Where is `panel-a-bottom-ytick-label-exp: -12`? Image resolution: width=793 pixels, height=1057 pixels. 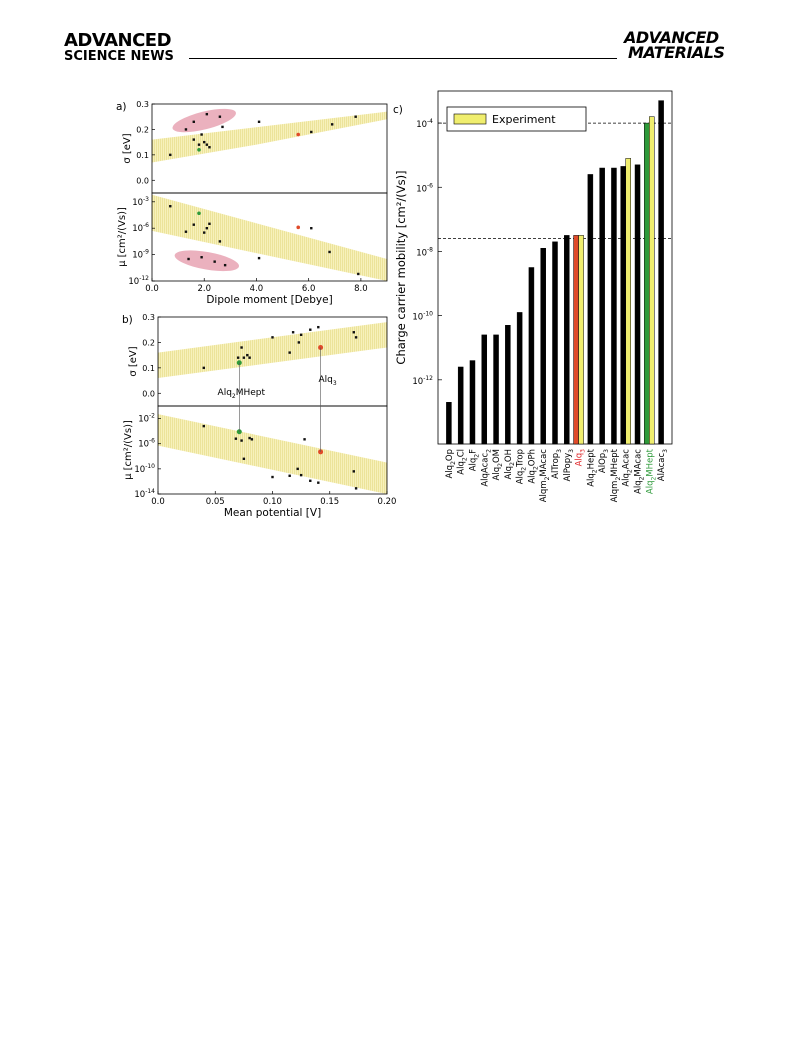
panel-a-bottom-ytick-label-exp: -12 is located at coordinates (144, 278).